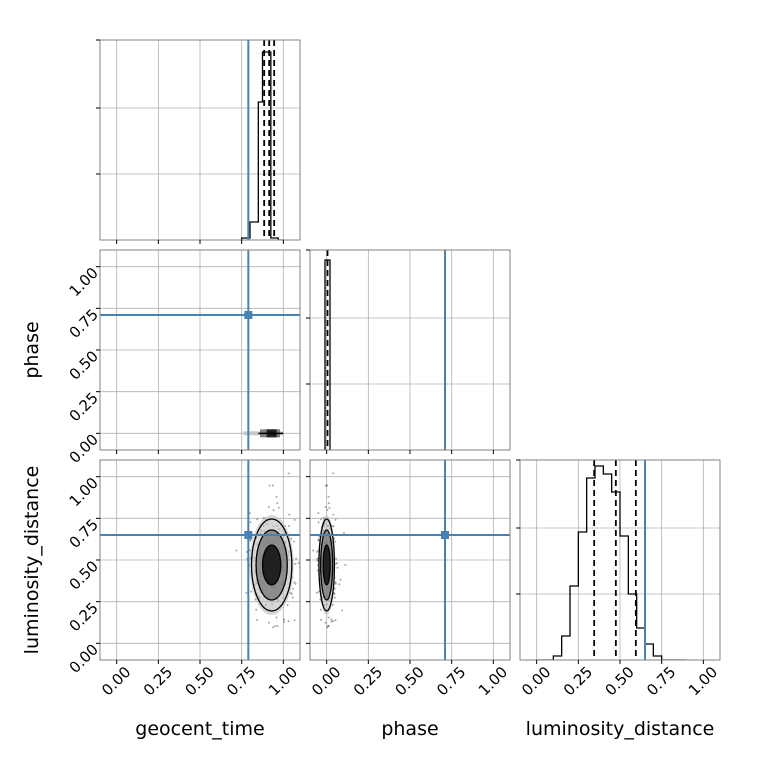 This screenshot has height=760, width=760. Describe the element at coordinates (409, 729) in the screenshot. I see `x-axis-label-phase: phase` at that location.